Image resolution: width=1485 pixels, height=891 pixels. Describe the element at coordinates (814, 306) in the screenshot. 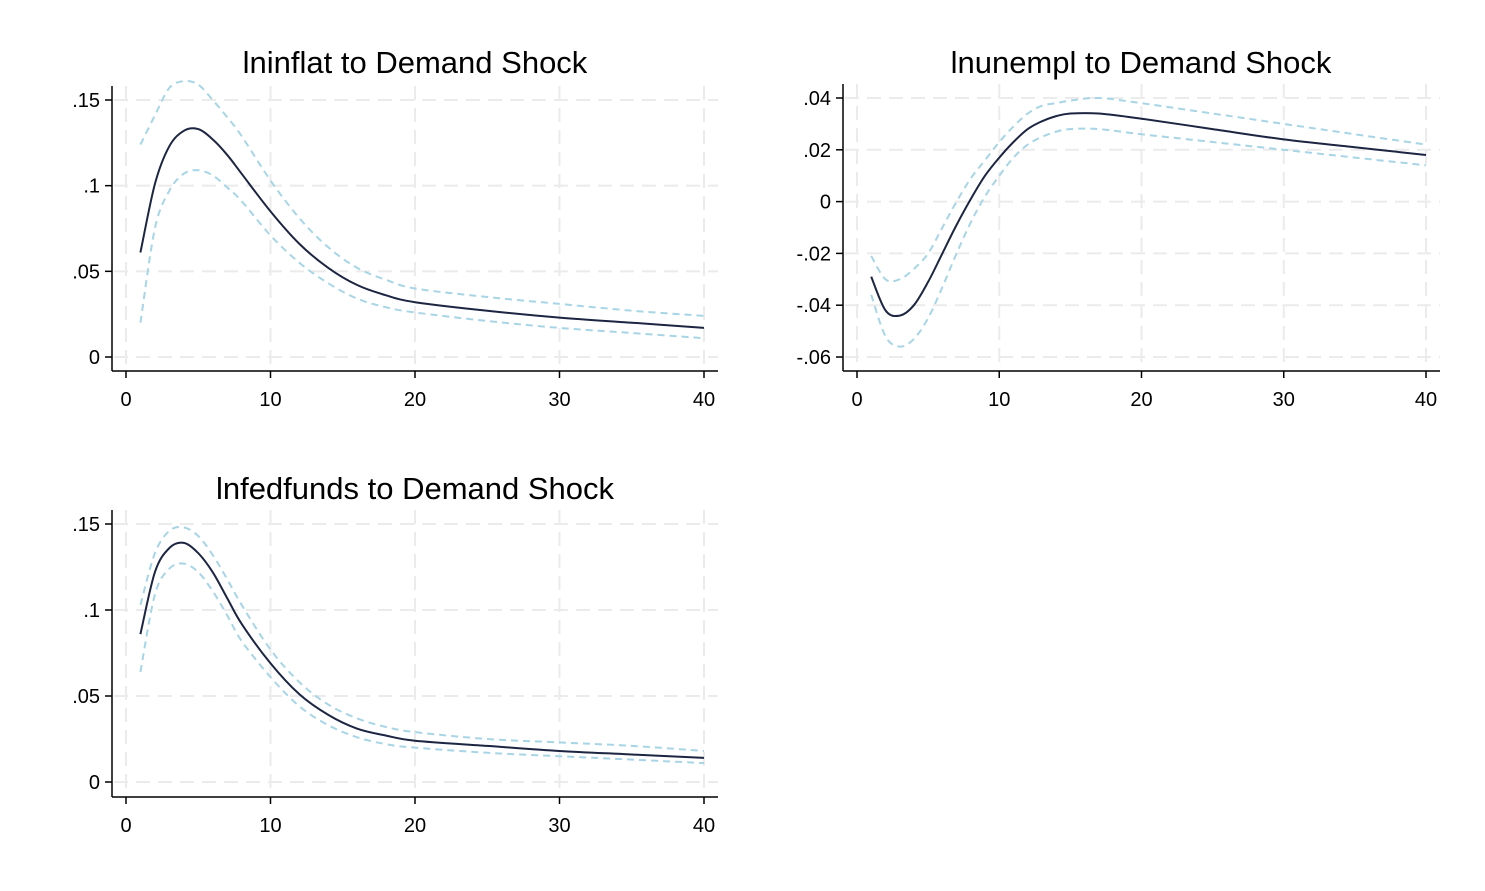

I see `y-tick-label: -.04` at that location.